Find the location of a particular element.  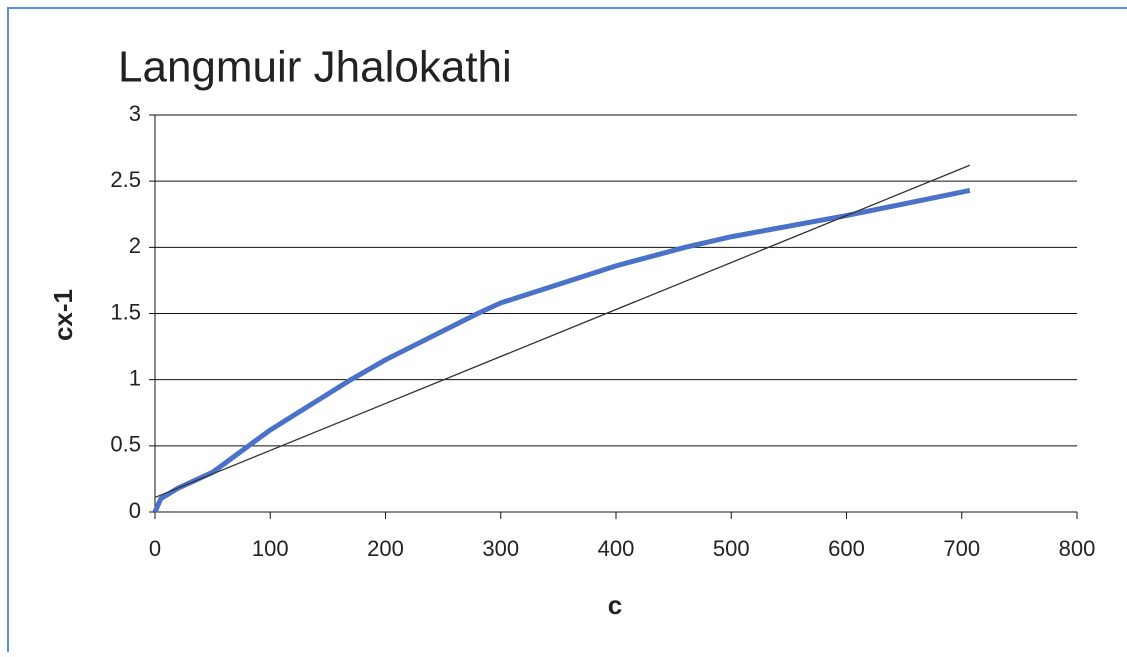

y-axis-label: cx-1 is located at coordinates (63, 315).